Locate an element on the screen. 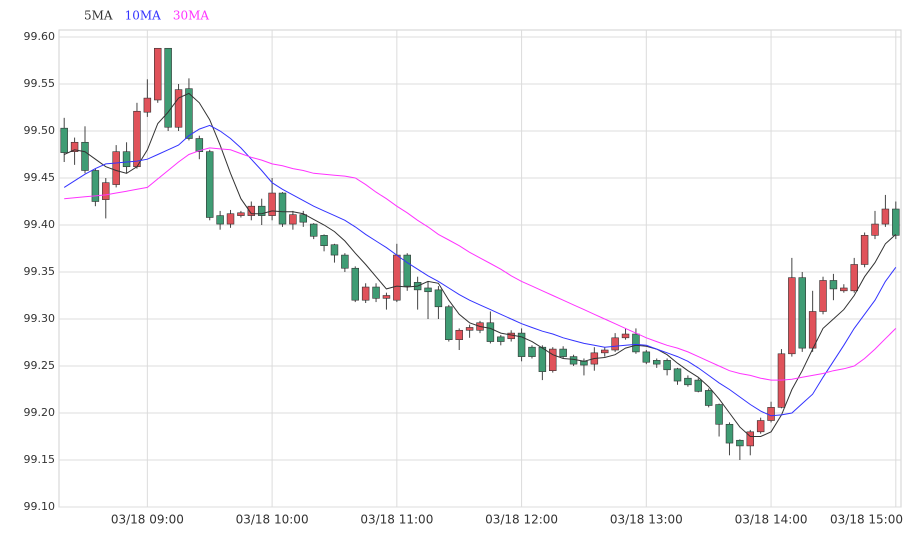 Image resolution: width=907 pixels, height=533 pixels. x-tick-label: 03/18 14:00 is located at coordinates (771, 520).